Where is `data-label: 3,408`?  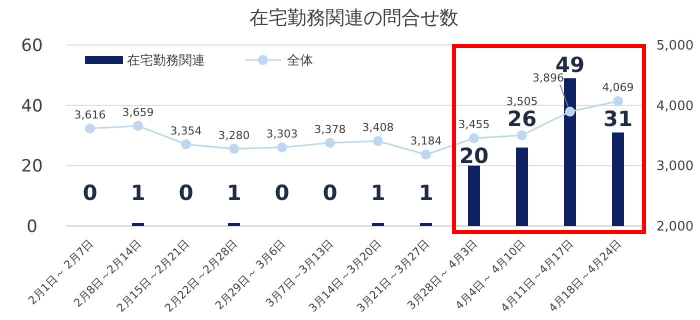 data-label: 3,408 is located at coordinates (378, 127).